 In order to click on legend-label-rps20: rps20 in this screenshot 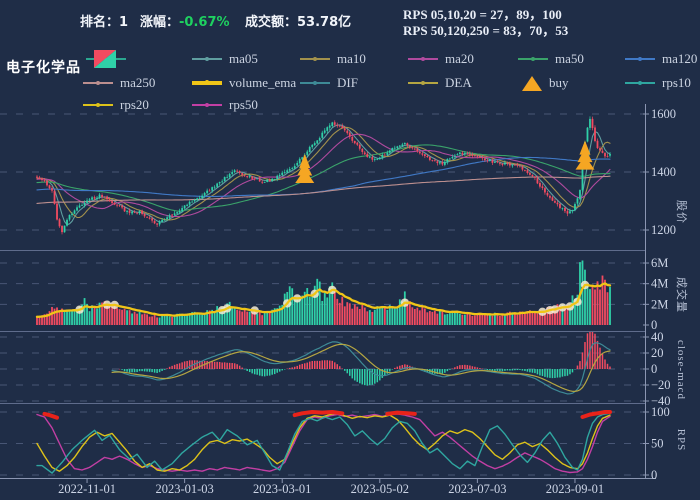, I will do `click(134, 104)`.